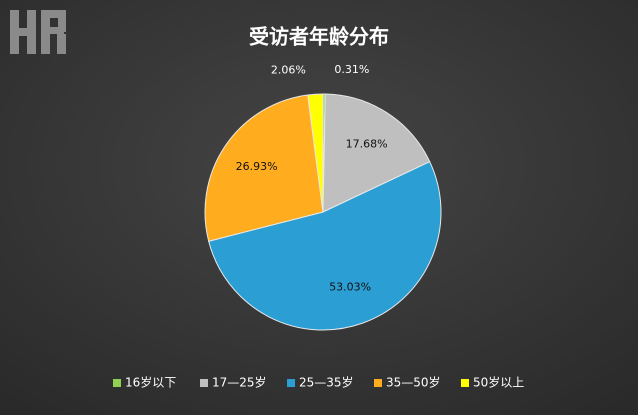  I want to click on legend-label: 50岁以上, so click(498, 382).